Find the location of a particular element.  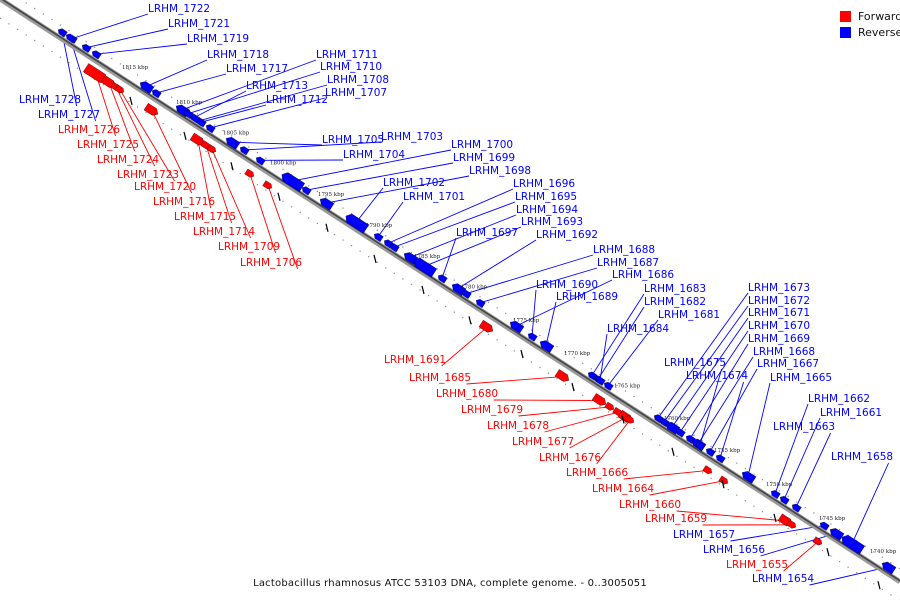

gene-label: LRHM_1686 is located at coordinates (643, 275).